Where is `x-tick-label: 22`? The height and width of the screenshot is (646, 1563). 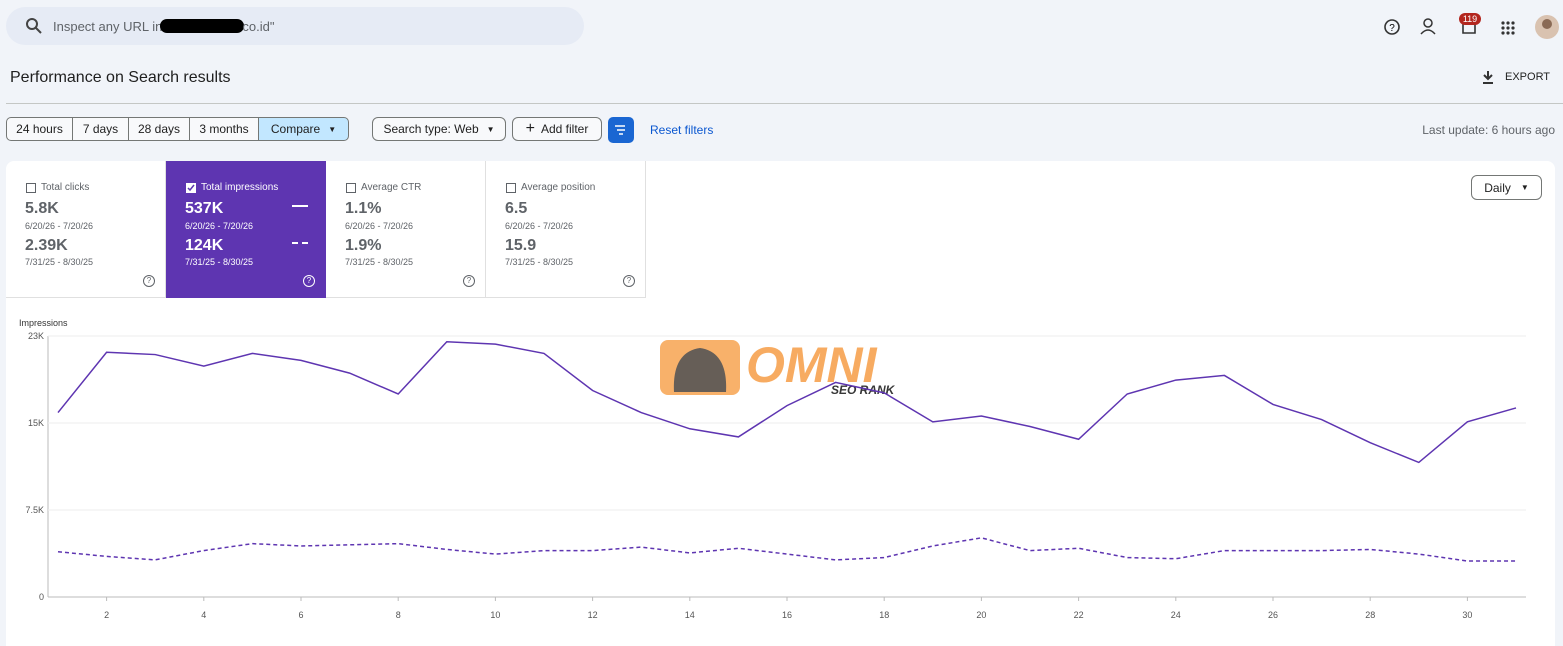
x-tick-label: 22 is located at coordinates (1079, 615).